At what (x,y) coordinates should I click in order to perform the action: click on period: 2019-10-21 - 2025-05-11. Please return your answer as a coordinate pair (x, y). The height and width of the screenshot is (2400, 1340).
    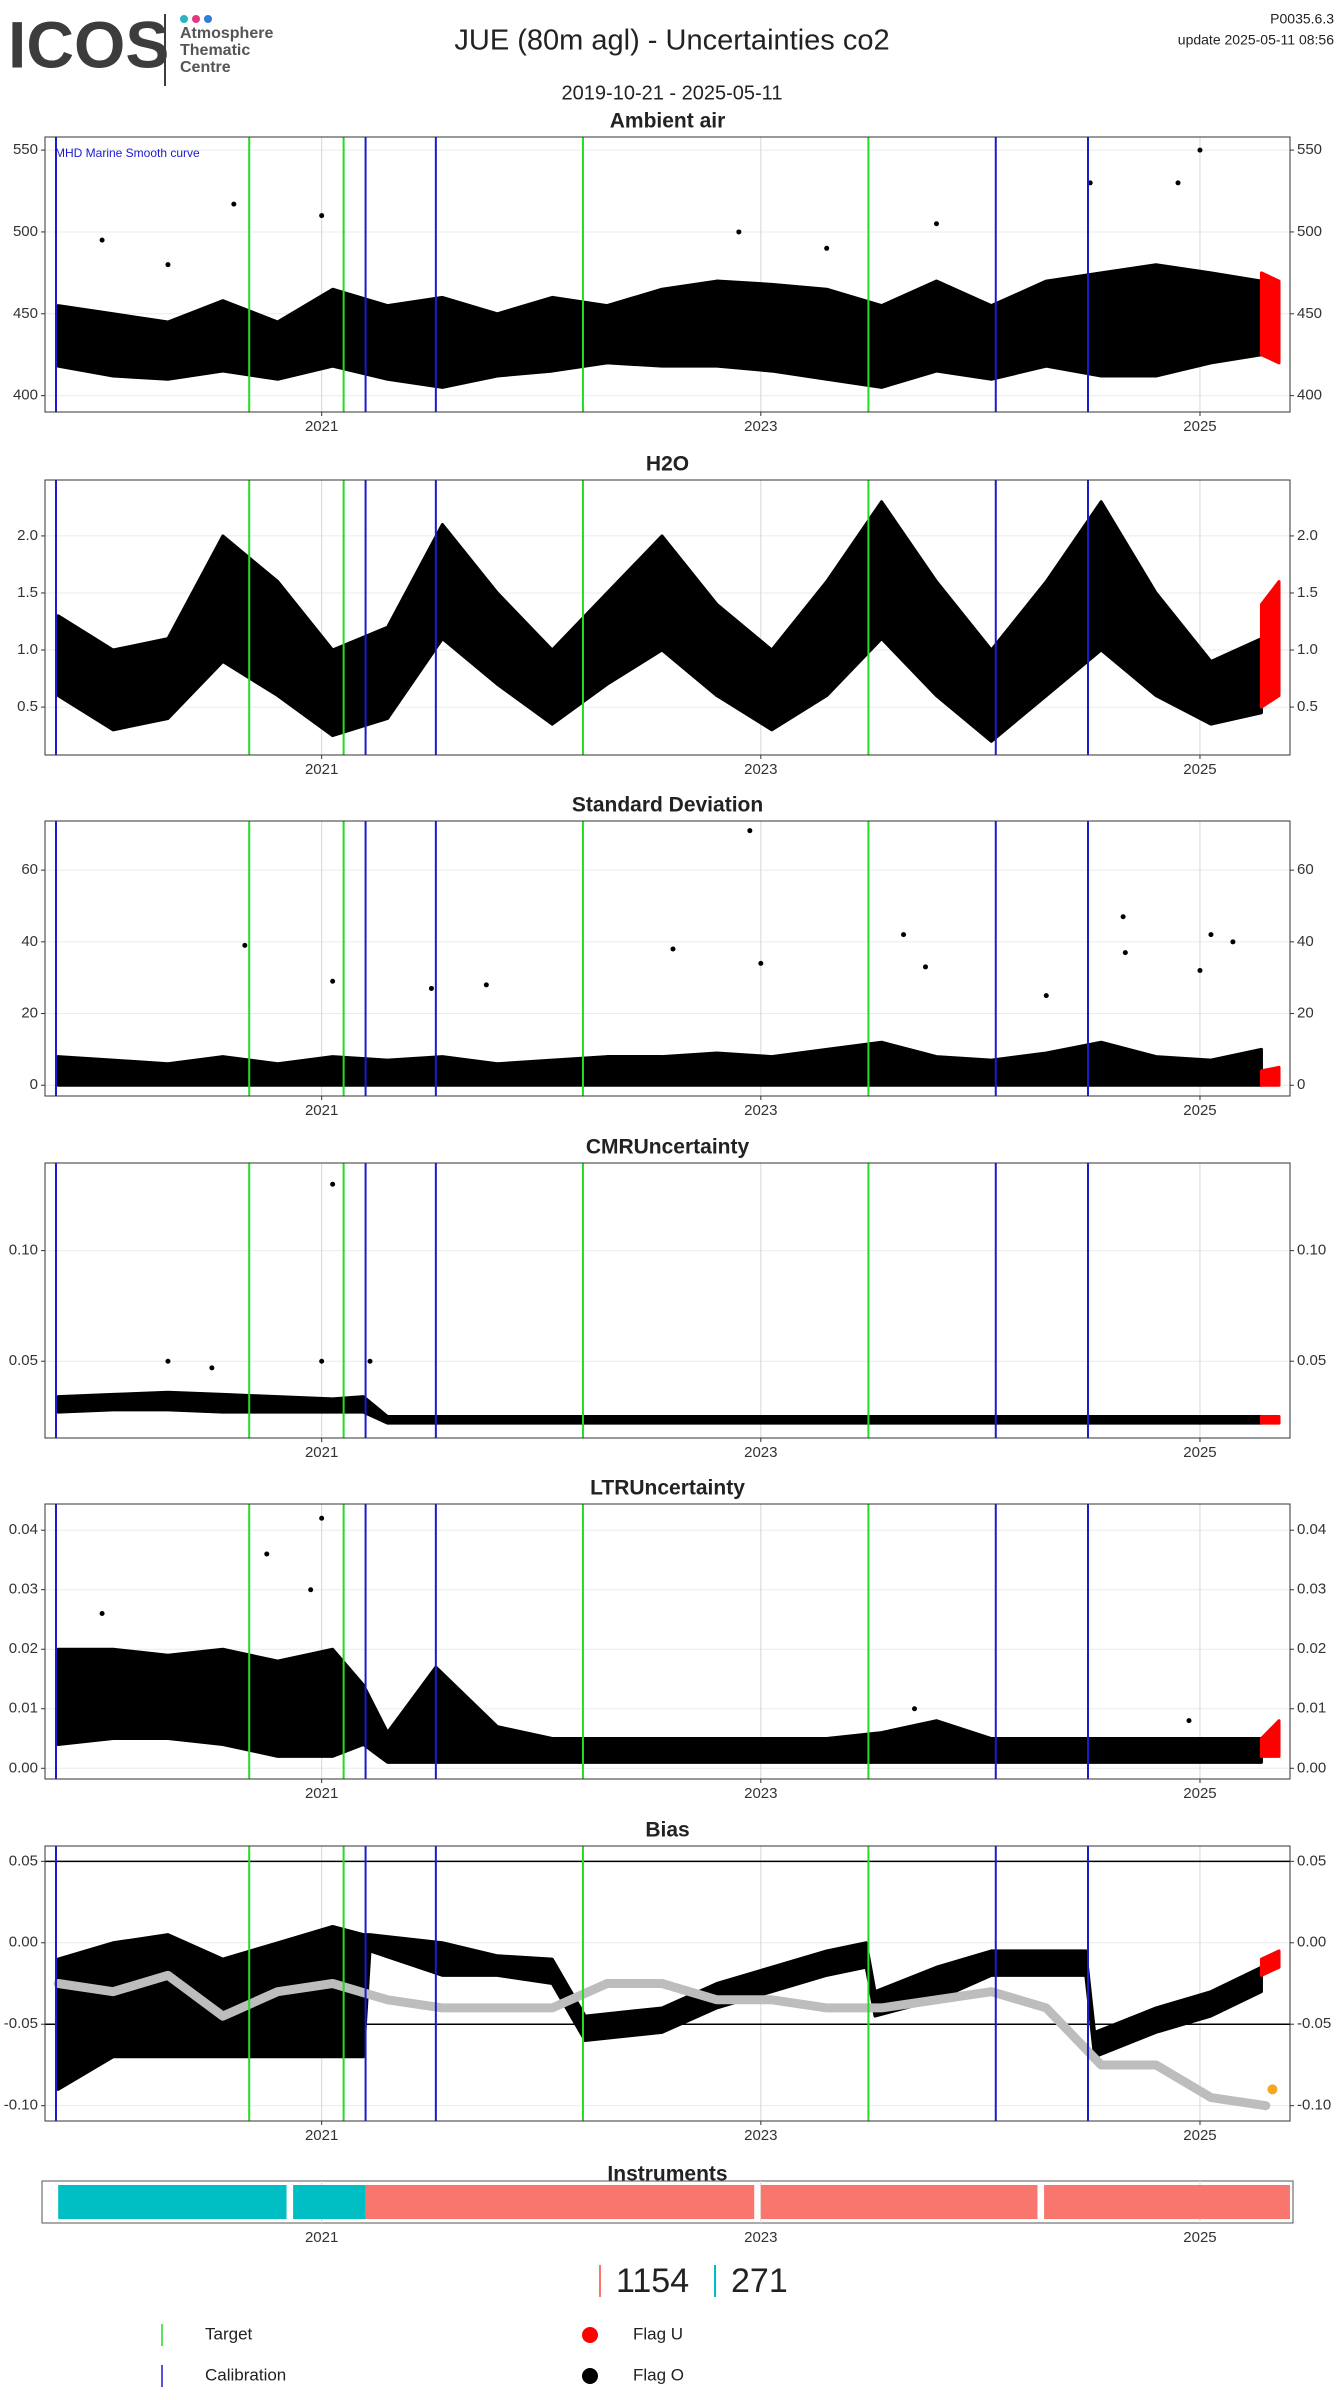
    Looking at the image, I should click on (672, 93).